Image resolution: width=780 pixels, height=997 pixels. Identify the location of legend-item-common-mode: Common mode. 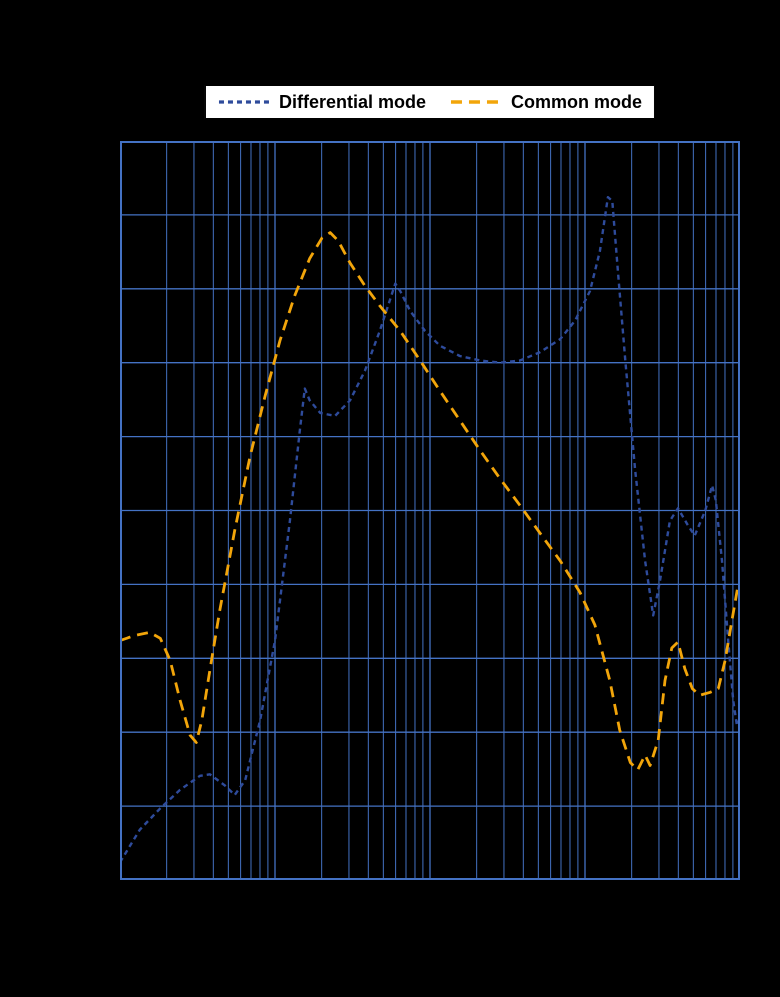
(546, 102).